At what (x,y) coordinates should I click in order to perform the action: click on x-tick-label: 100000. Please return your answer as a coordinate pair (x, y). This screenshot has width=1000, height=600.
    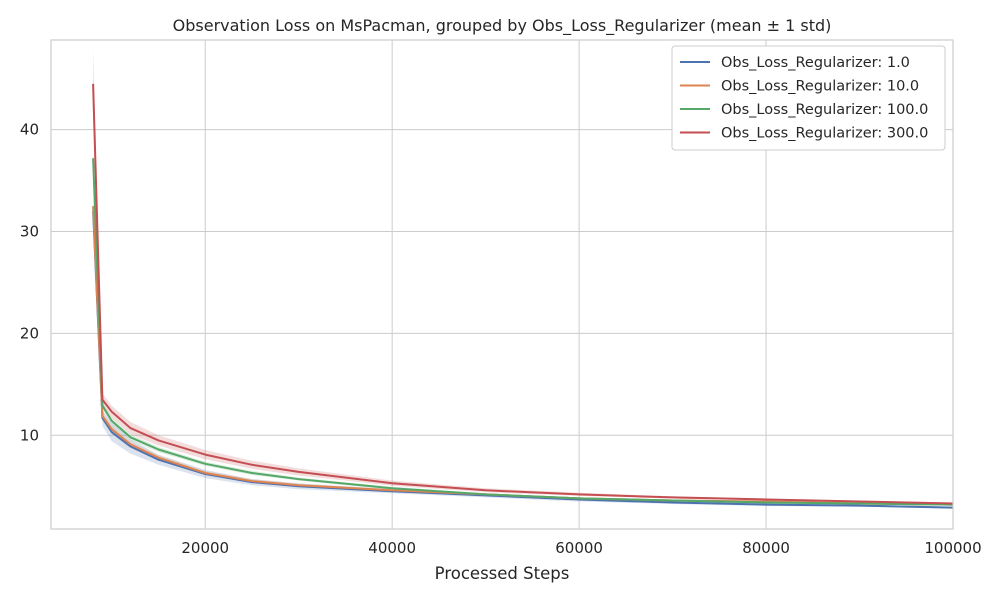
    Looking at the image, I should click on (952, 548).